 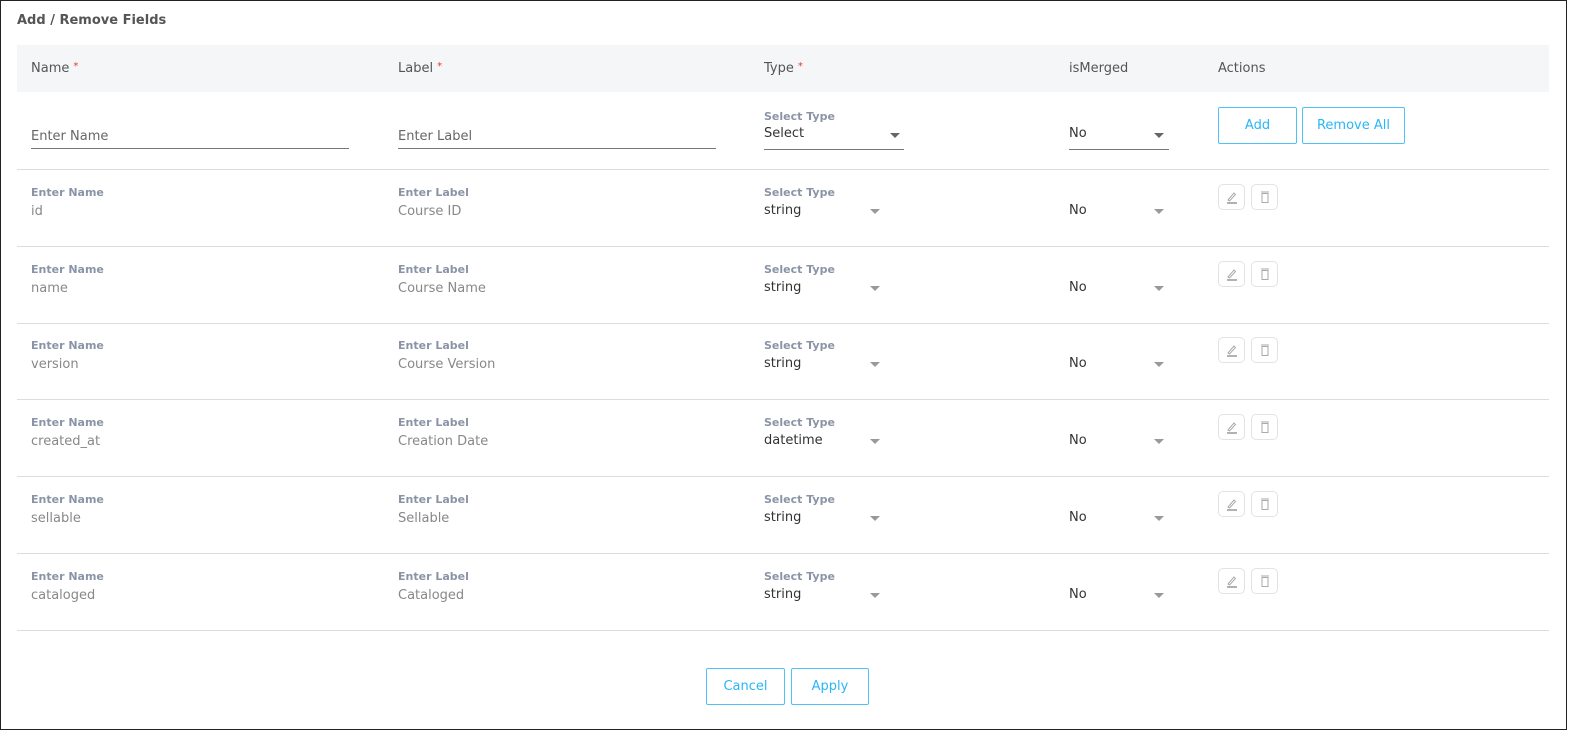 What do you see at coordinates (50, 68) in the screenshot?
I see `header-name-text: Name` at bounding box center [50, 68].